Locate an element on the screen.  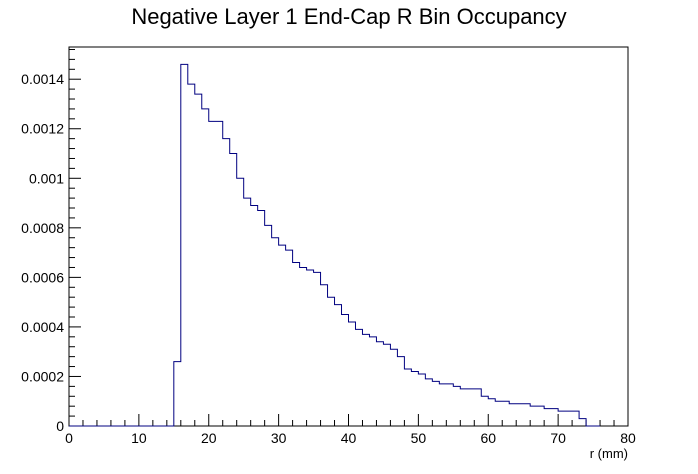
y-tick-label: 0.0002 is located at coordinates (42, 376).